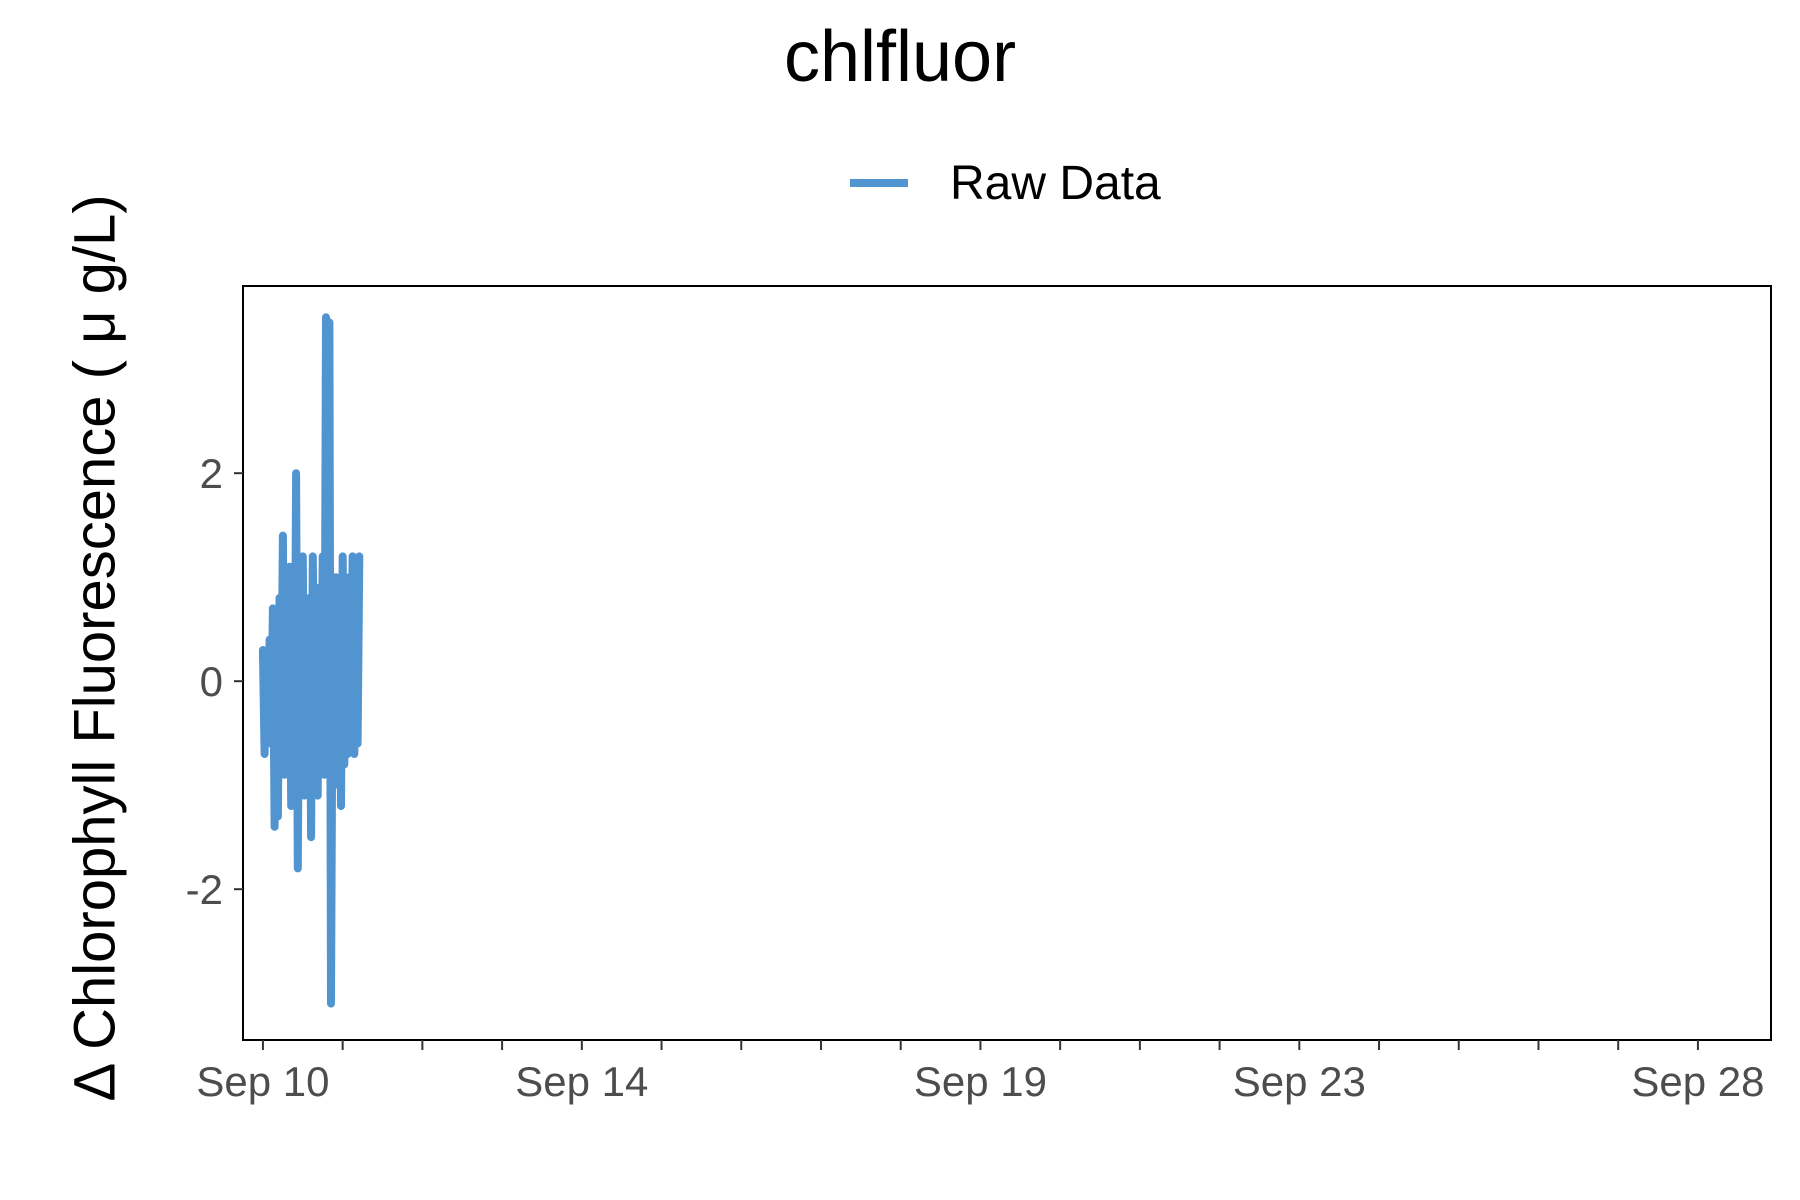  What do you see at coordinates (980, 1081) in the screenshot?
I see `x-tick-label: Sep 19` at bounding box center [980, 1081].